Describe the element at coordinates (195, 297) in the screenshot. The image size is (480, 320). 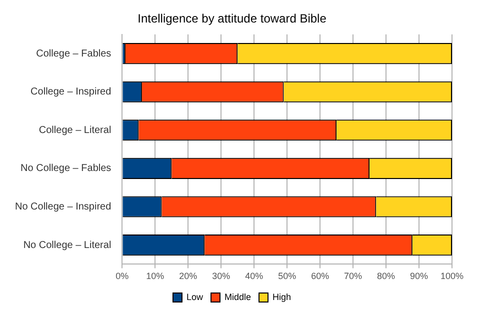
I see `legend-label: Low` at that location.